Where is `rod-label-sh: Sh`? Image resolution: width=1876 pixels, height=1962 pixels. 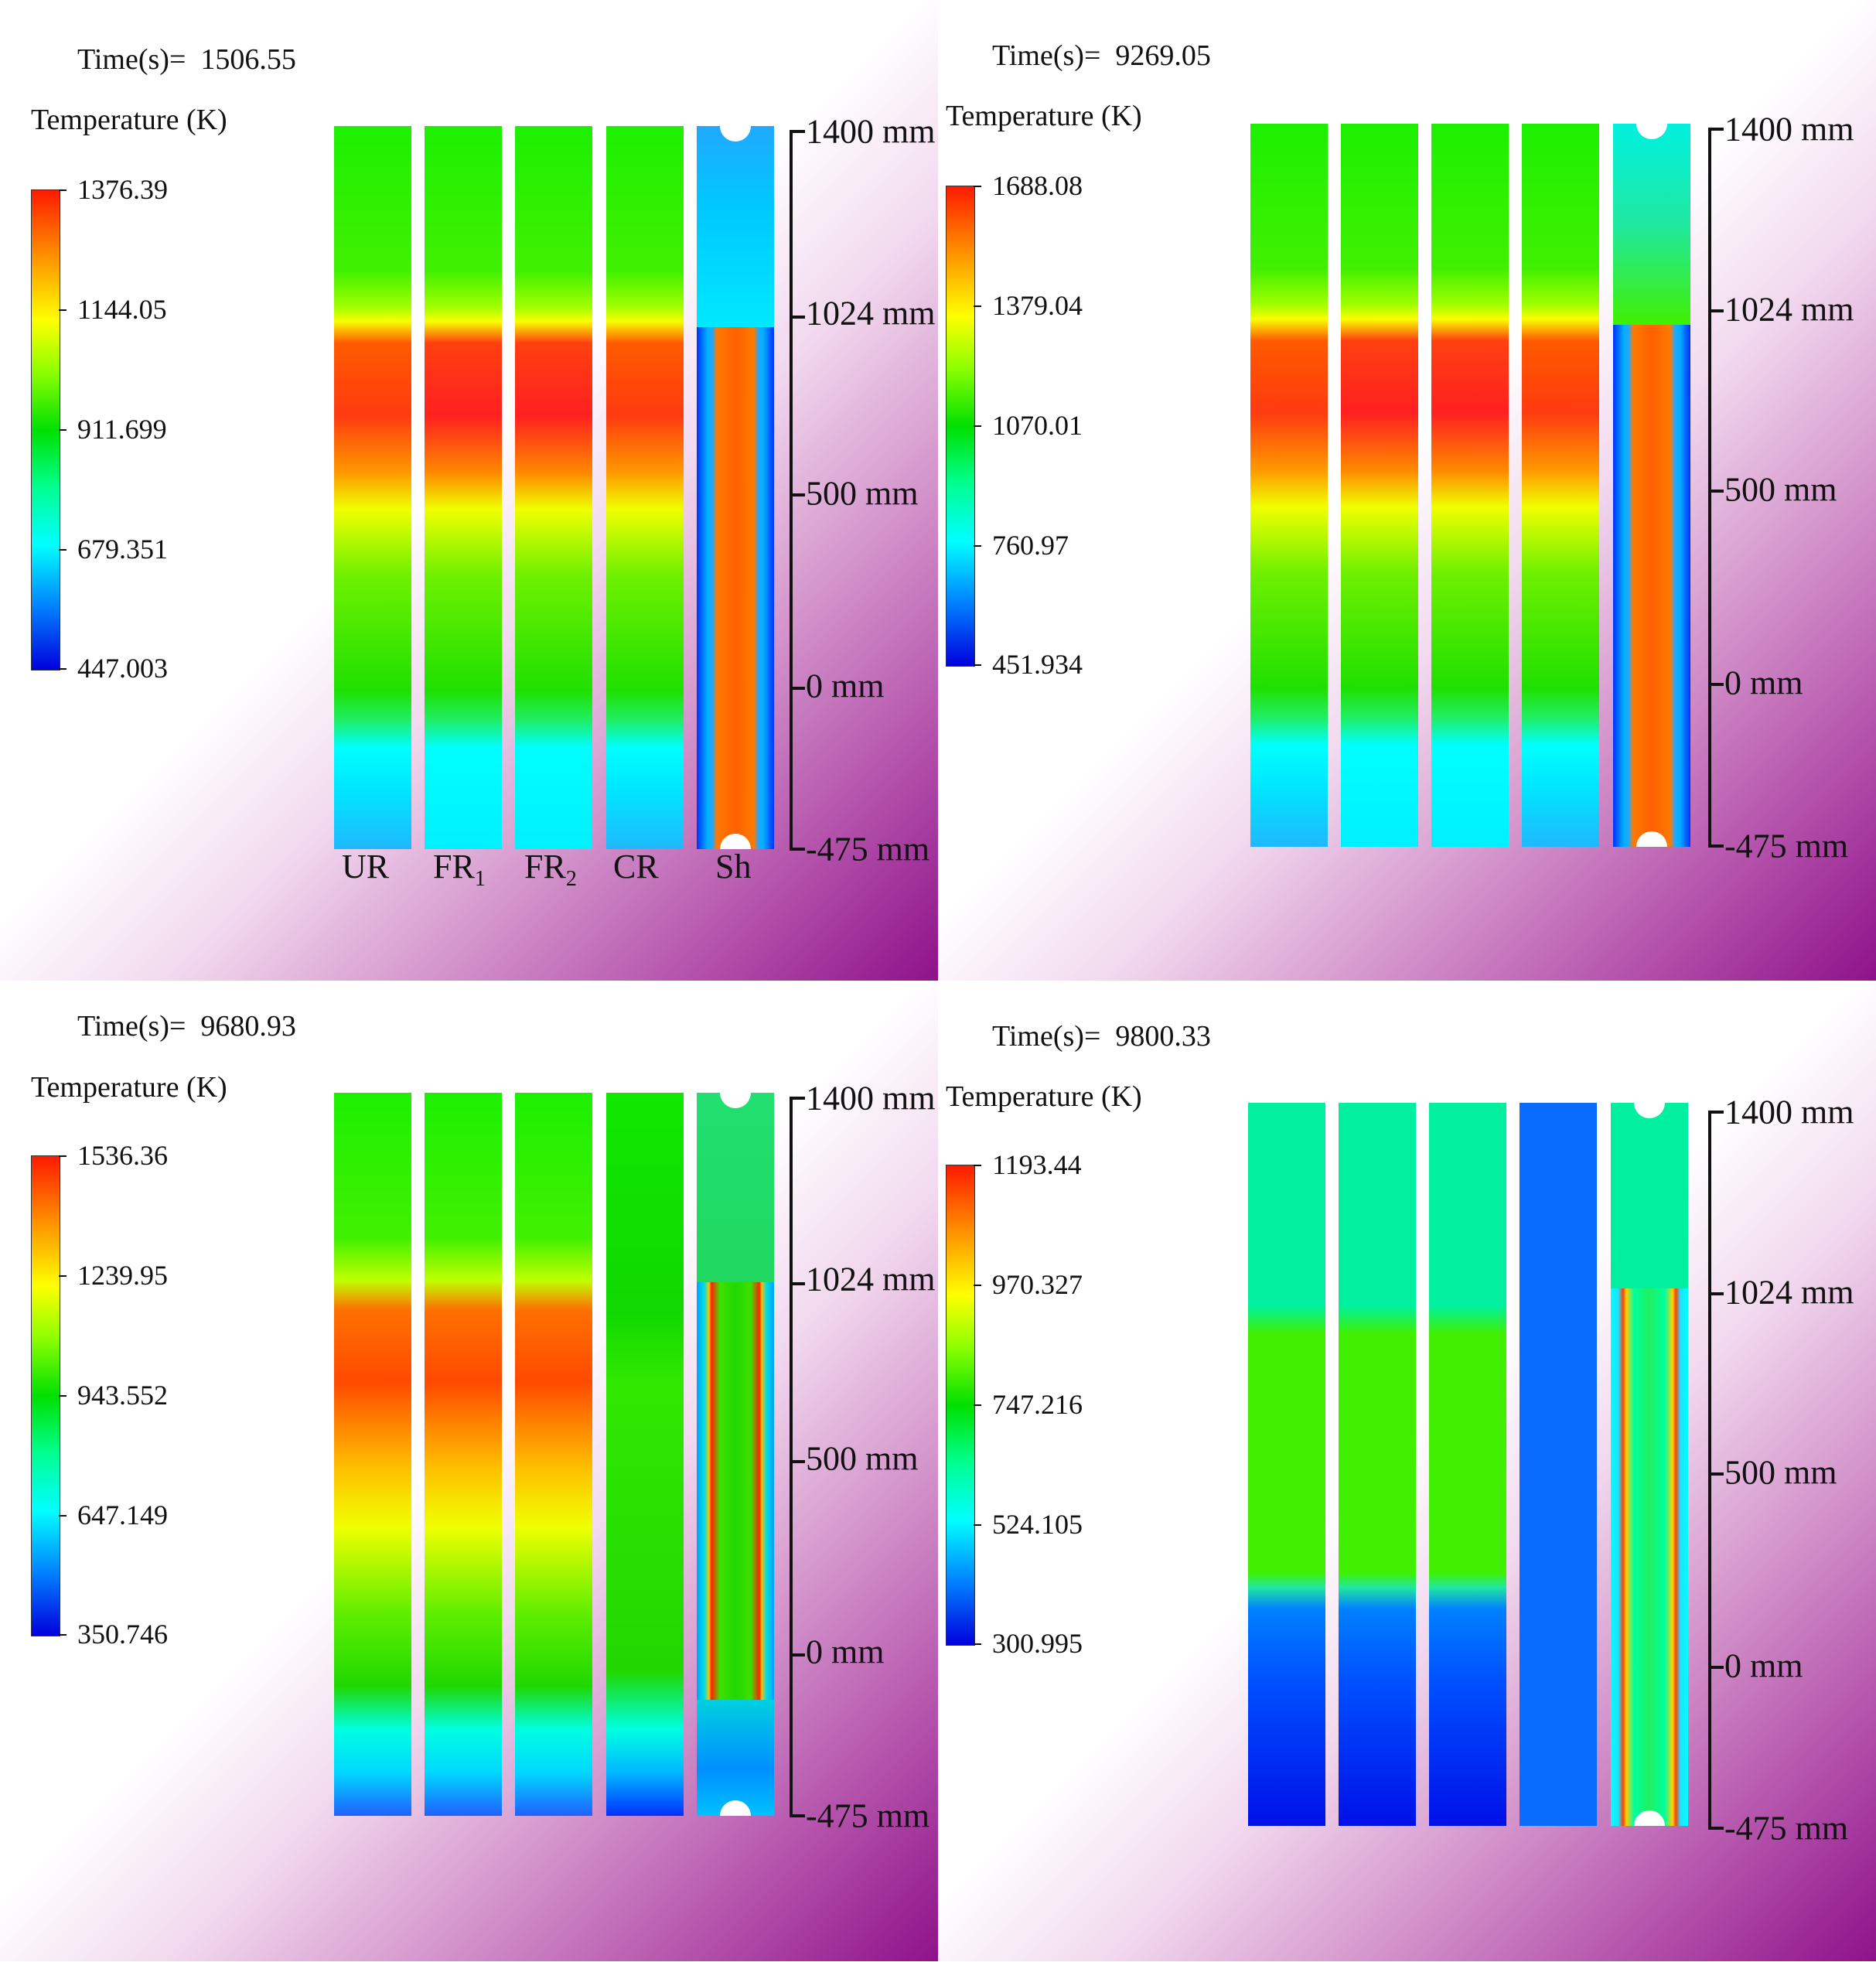 rod-label-sh: Sh is located at coordinates (733, 866).